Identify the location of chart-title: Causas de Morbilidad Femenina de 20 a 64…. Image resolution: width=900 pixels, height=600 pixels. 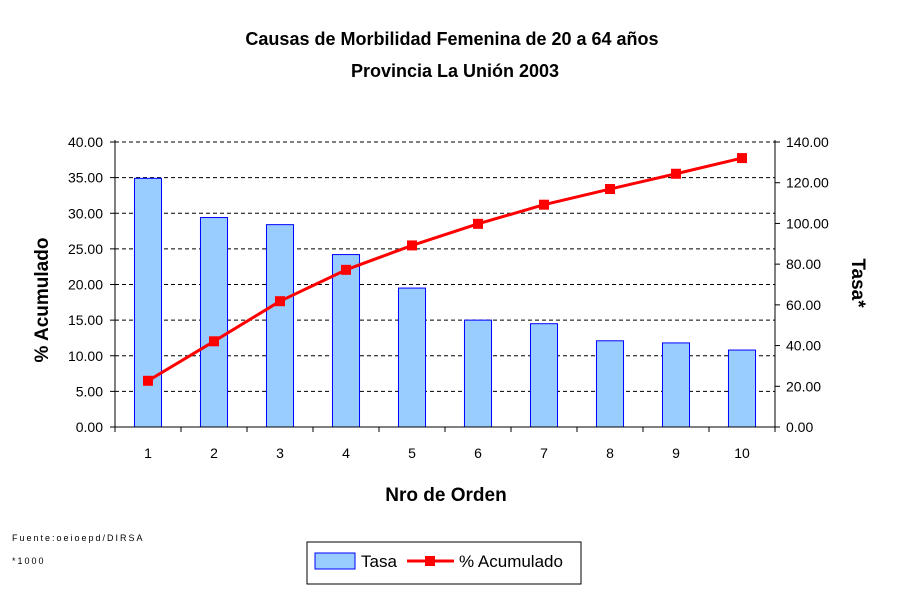
(451, 39).